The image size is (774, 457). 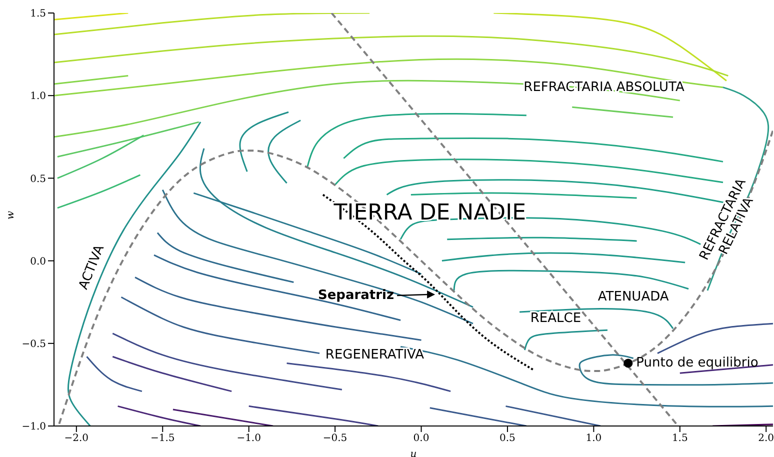 What do you see at coordinates (38, 96) in the screenshot?
I see `y-tick-label: 1.0` at bounding box center [38, 96].